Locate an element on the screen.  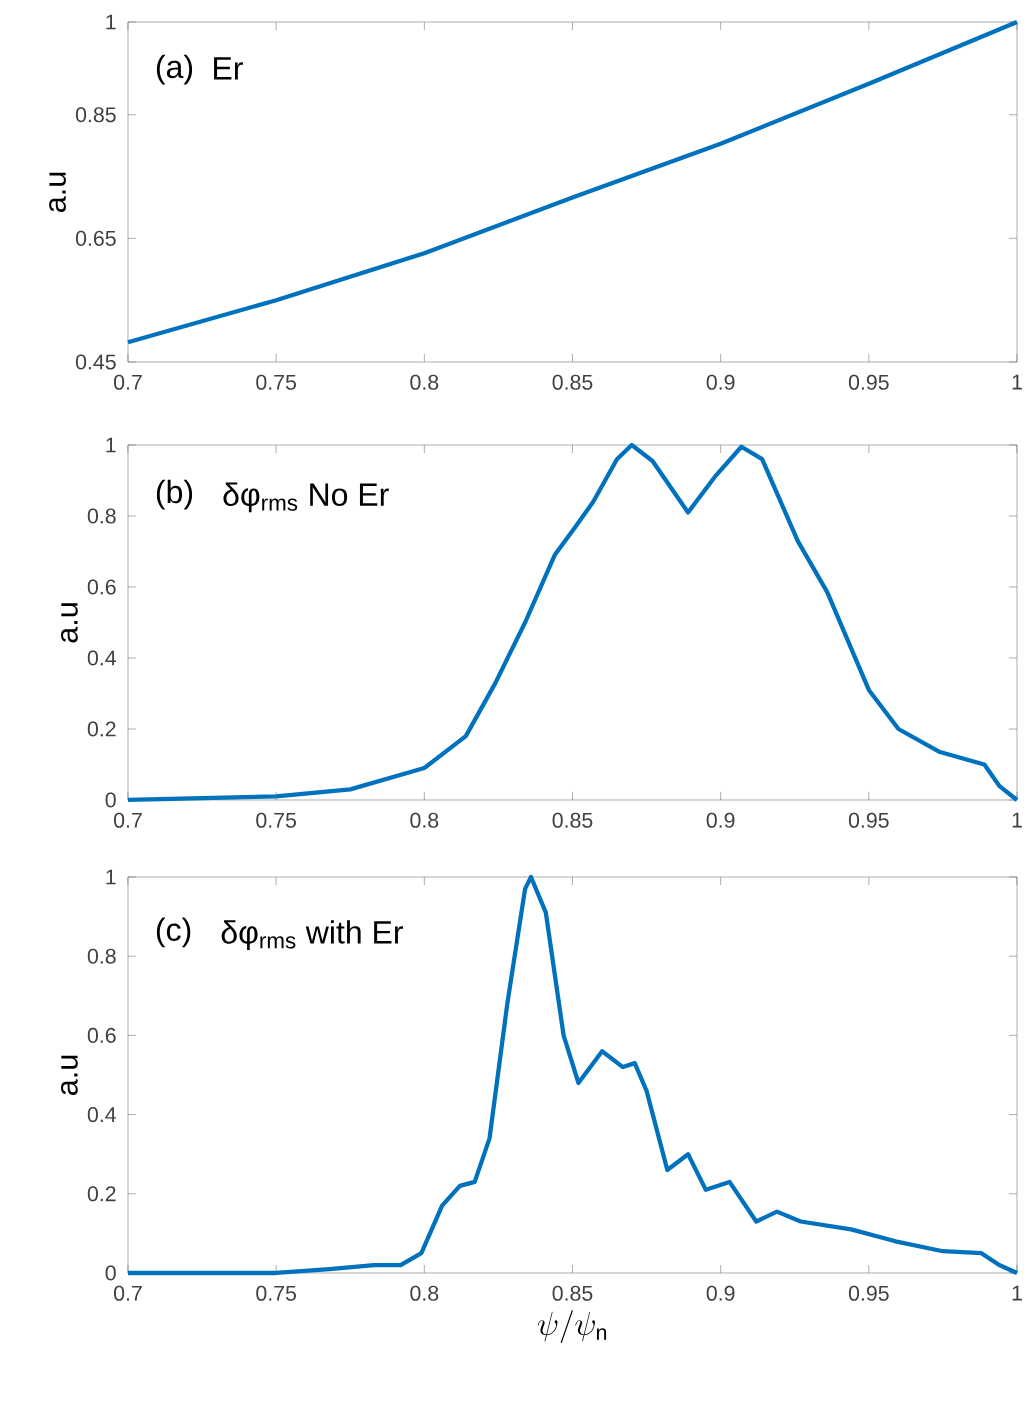
annotation: δφ$_{rms}$ with Er is located at coordinates (312, 935).